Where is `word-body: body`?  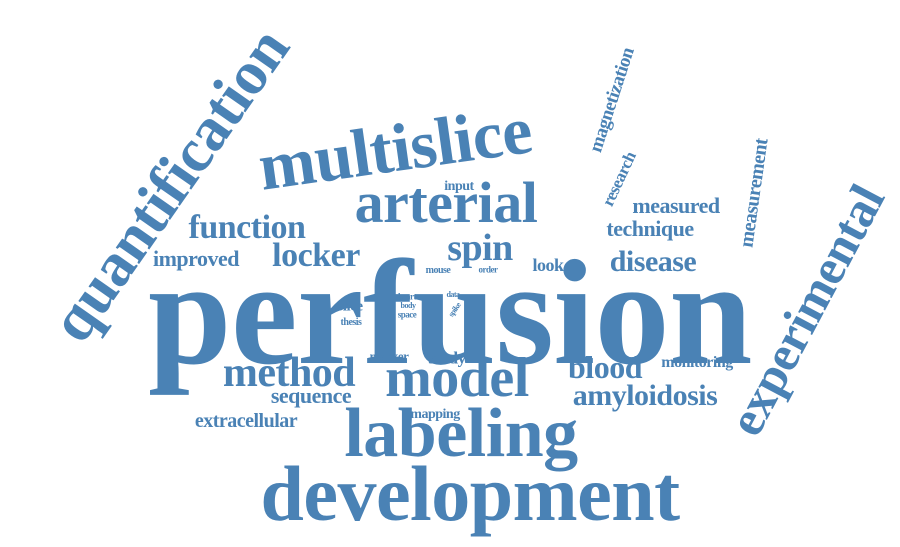
word-body: body is located at coordinates (408, 305).